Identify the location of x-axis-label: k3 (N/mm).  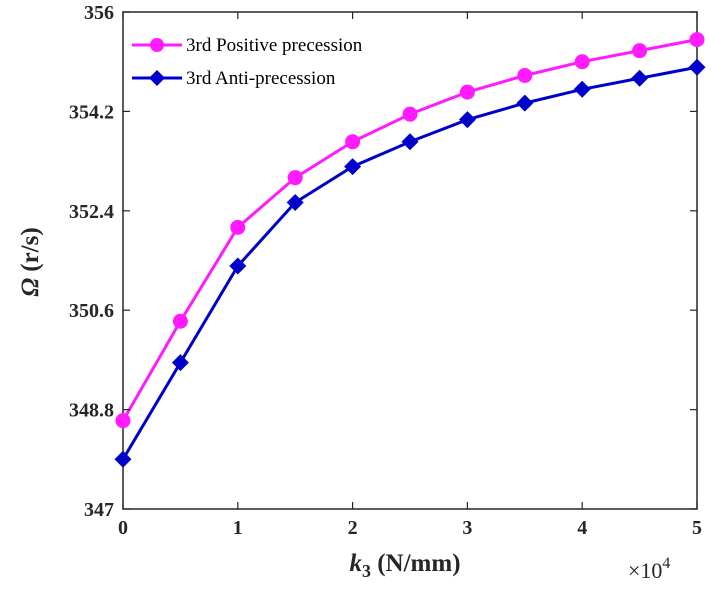
(404, 565).